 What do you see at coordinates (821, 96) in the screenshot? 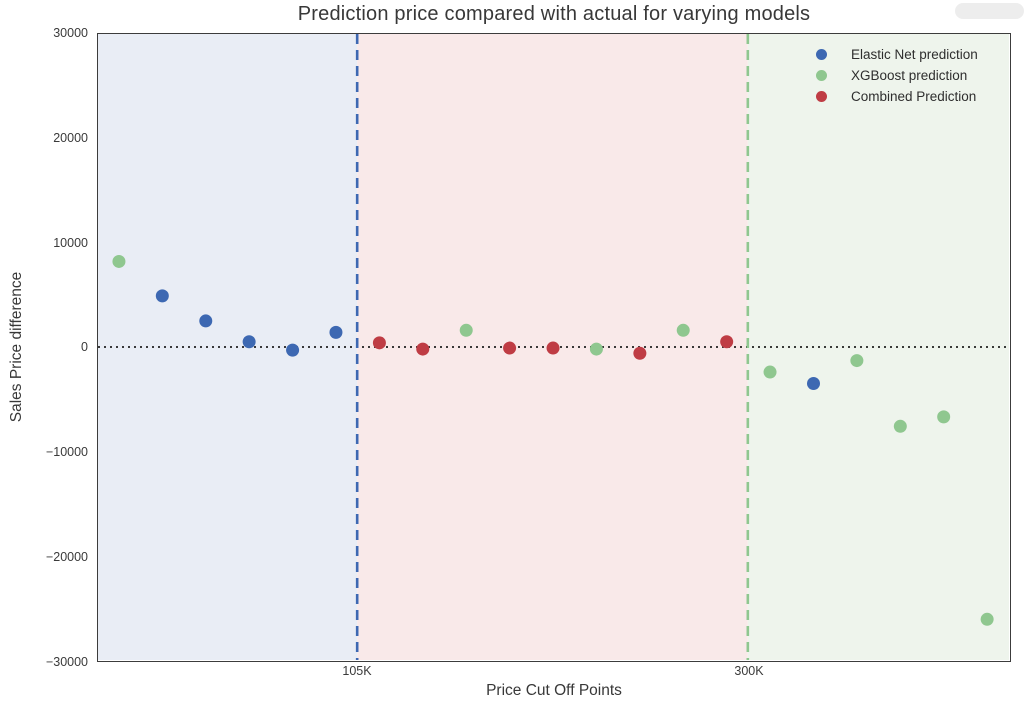
I see `combined-marker-icon` at bounding box center [821, 96].